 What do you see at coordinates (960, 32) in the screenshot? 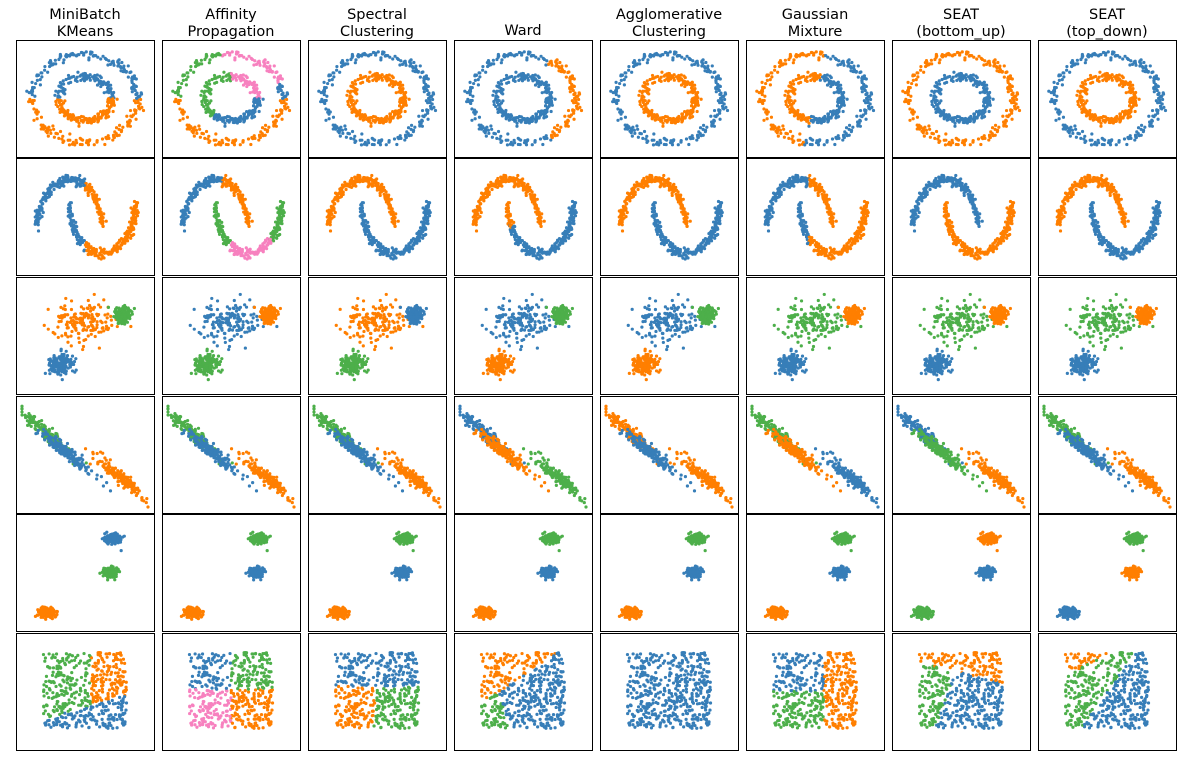
I see `column-title-line: (bottom_up)` at bounding box center [960, 32].